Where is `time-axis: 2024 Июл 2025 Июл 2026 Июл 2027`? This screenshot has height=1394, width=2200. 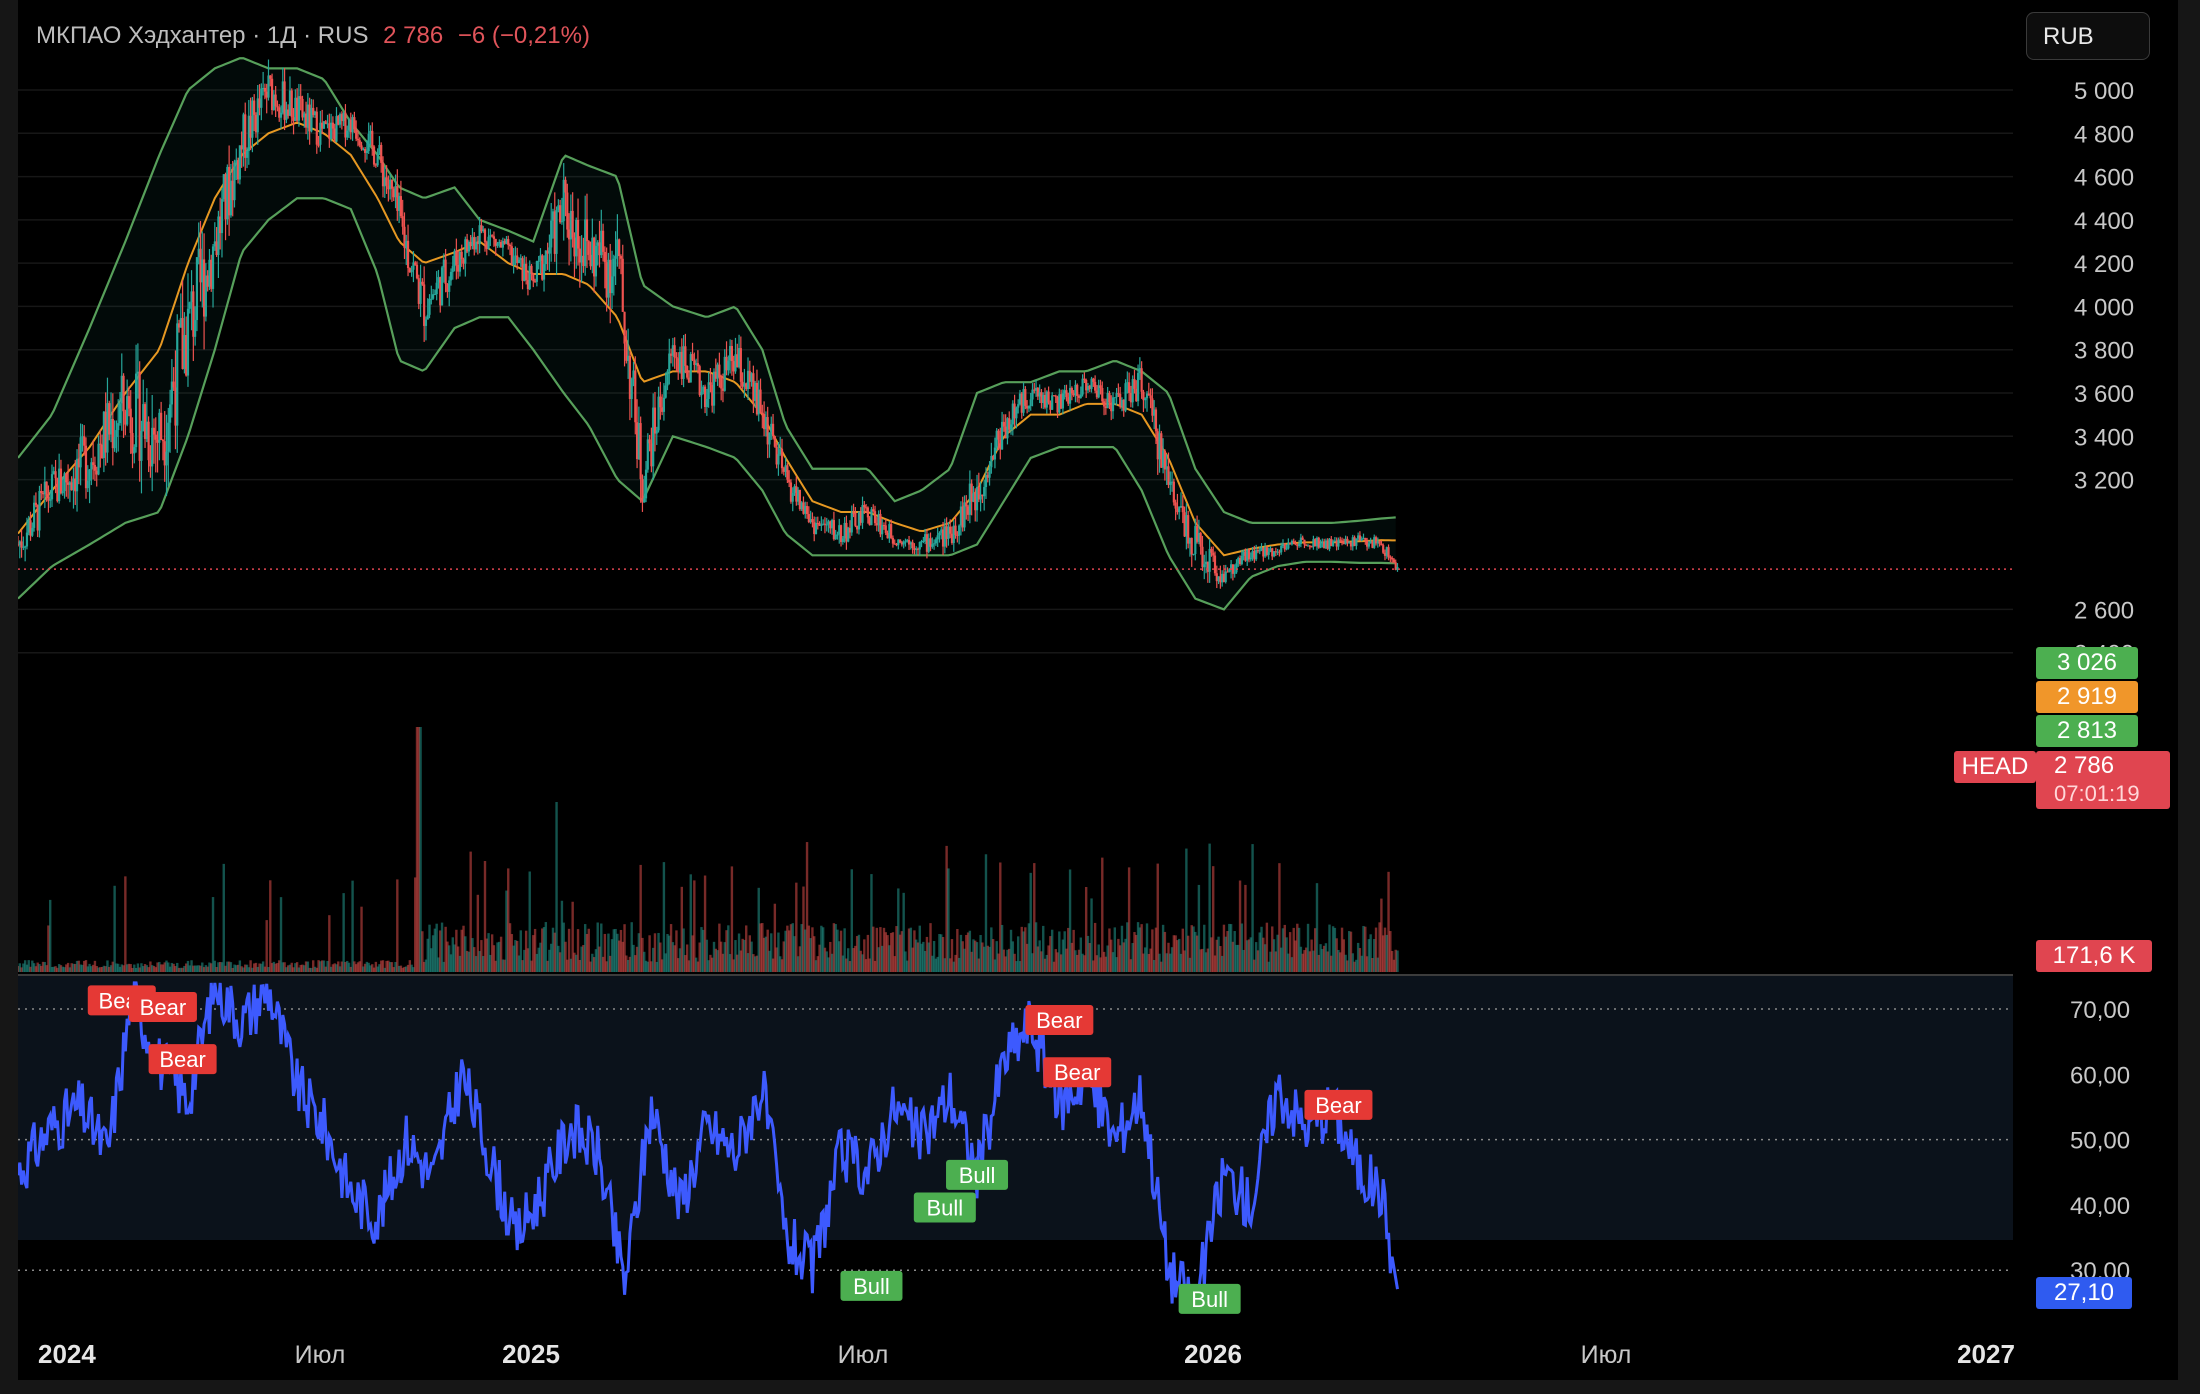
time-axis: 2024 Июл 2025 Июл 2026 Июл 2027 is located at coordinates (1026, 1354).